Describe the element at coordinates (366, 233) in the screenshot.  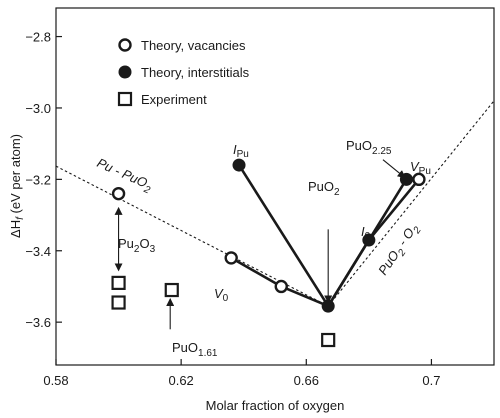
I see `annotation-i-0: I0` at that location.